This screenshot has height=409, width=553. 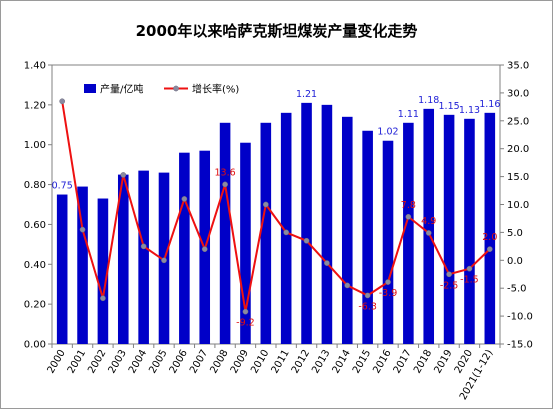 What do you see at coordinates (286, 232) in the screenshot?
I see `growth-point-2011` at bounding box center [286, 232].